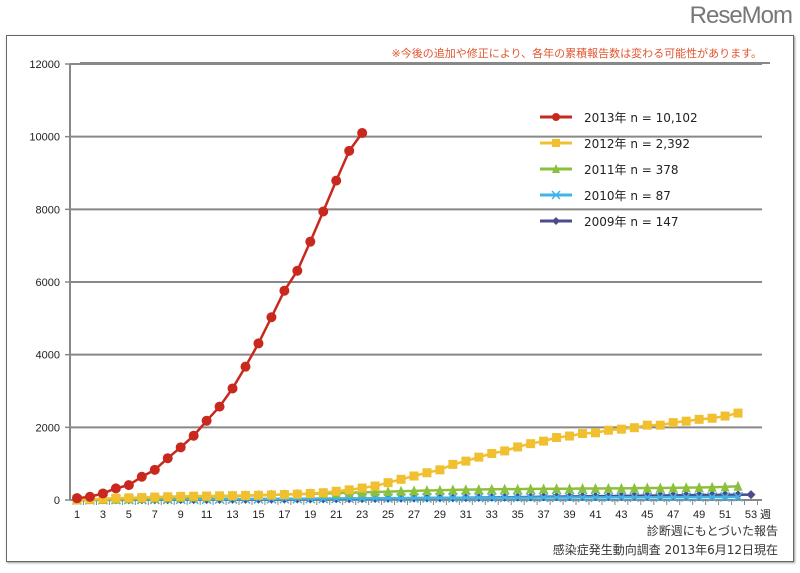 The image size is (800, 573). What do you see at coordinates (518, 515) in the screenshot?
I see `x-tick-label: 35` at bounding box center [518, 515].